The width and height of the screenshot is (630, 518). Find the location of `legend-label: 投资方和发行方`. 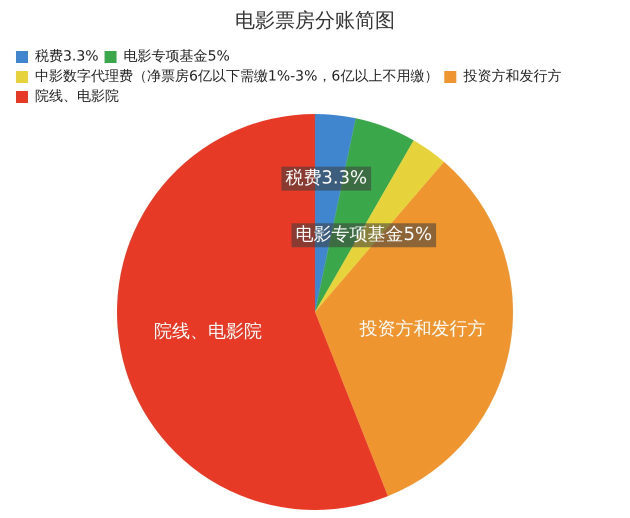

legend-label: 投资方和发行方 is located at coordinates (512, 76).